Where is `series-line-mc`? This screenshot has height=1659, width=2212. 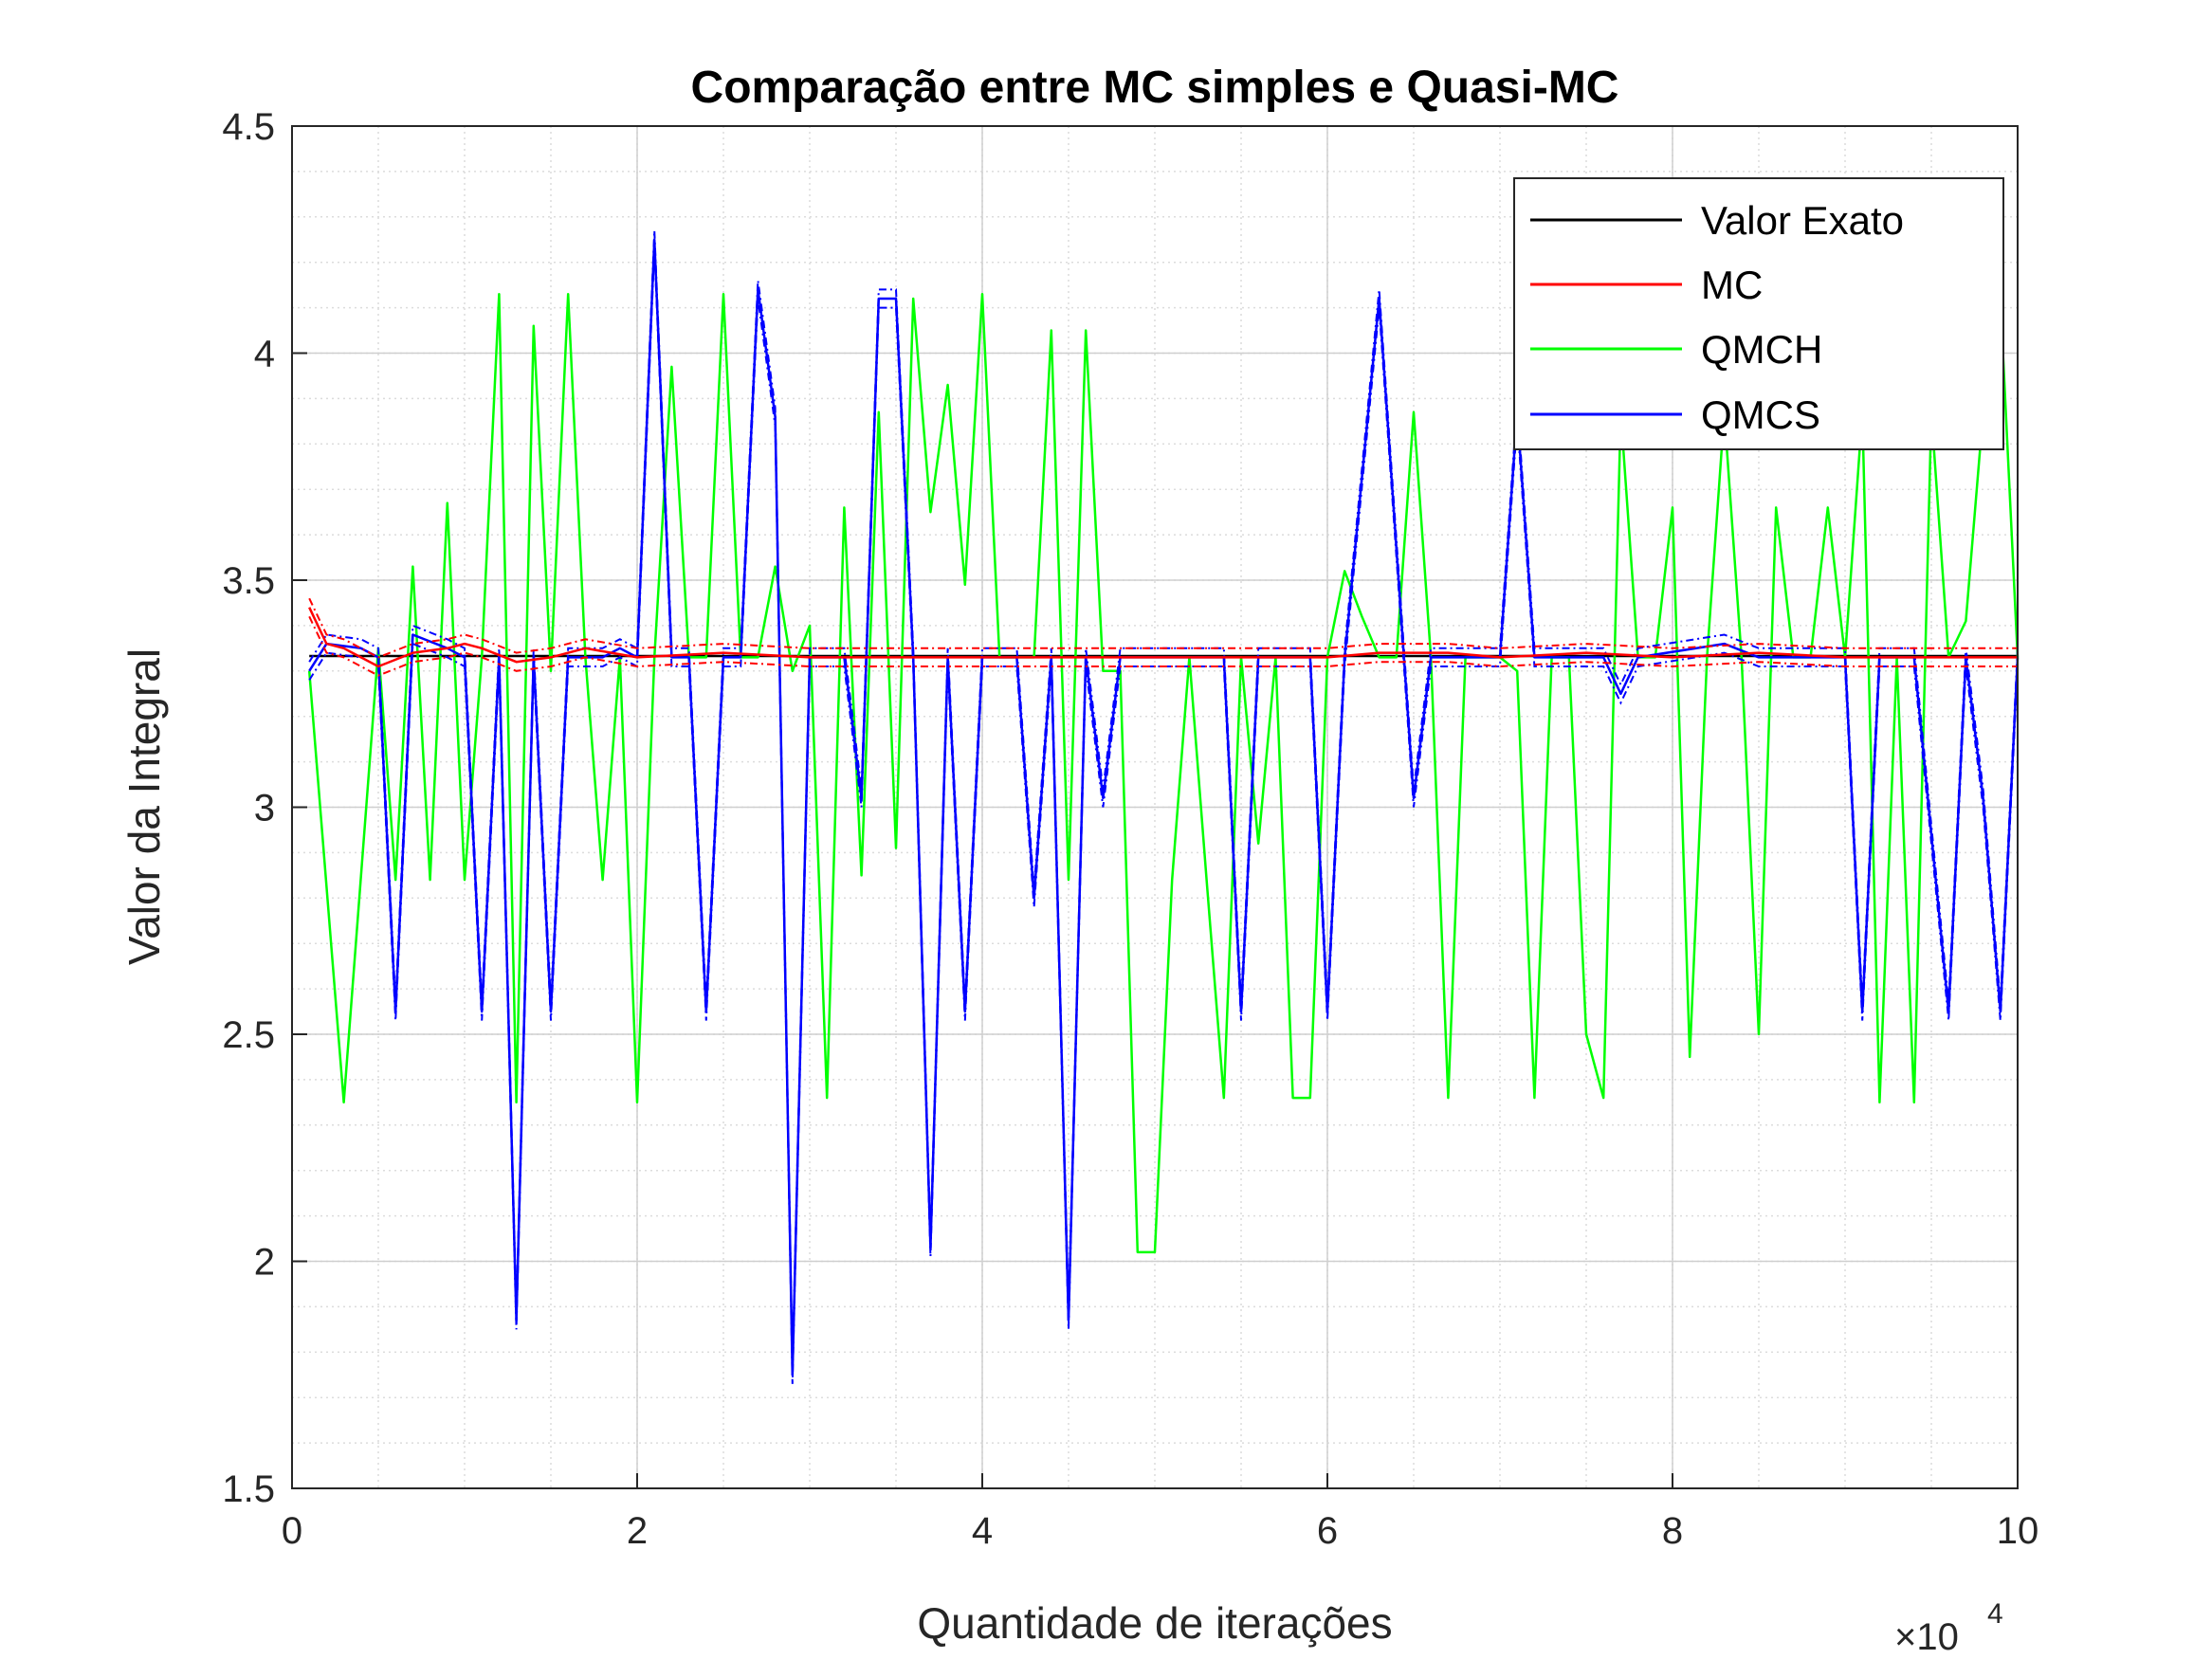 series-line-mc is located at coordinates (1163, 637).